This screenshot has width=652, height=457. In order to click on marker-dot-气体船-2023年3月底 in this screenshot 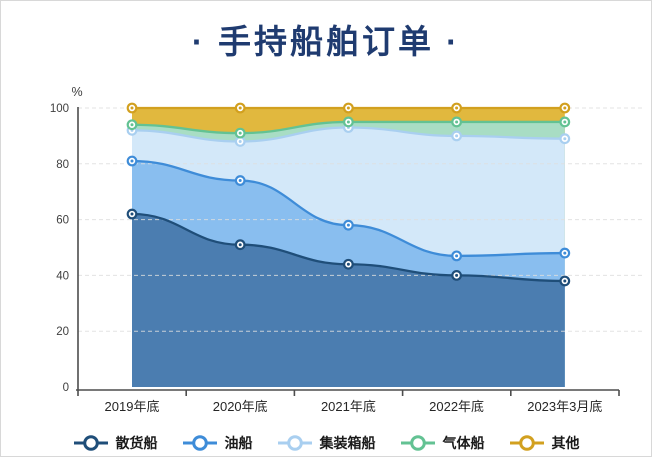, I will do `click(565, 122)`.